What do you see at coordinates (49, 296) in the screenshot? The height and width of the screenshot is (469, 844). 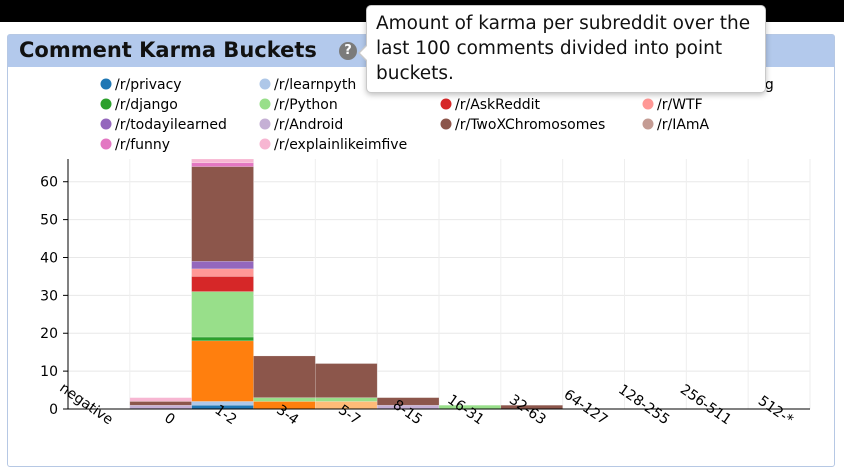 I see `y-tick-label: 30` at bounding box center [49, 296].